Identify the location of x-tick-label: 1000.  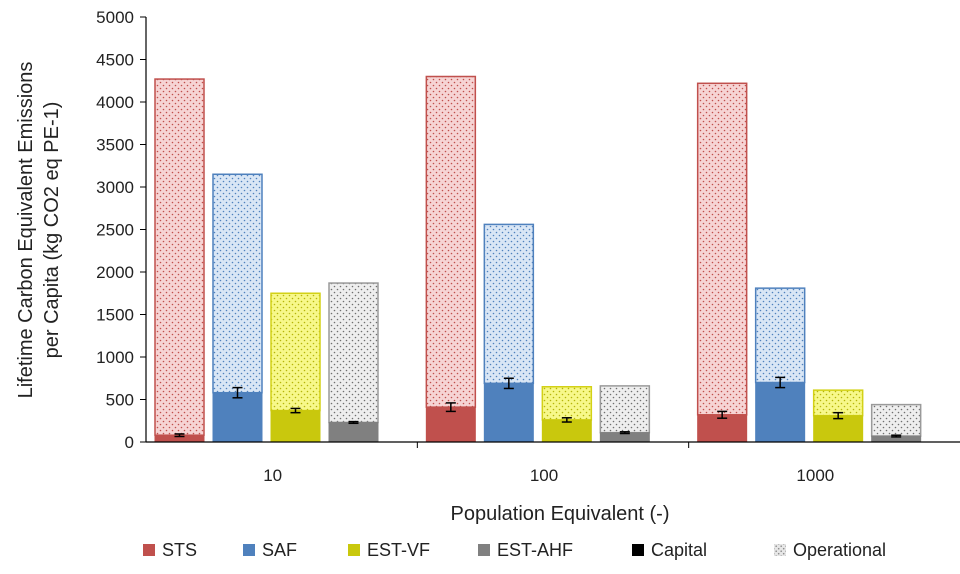
(815, 475).